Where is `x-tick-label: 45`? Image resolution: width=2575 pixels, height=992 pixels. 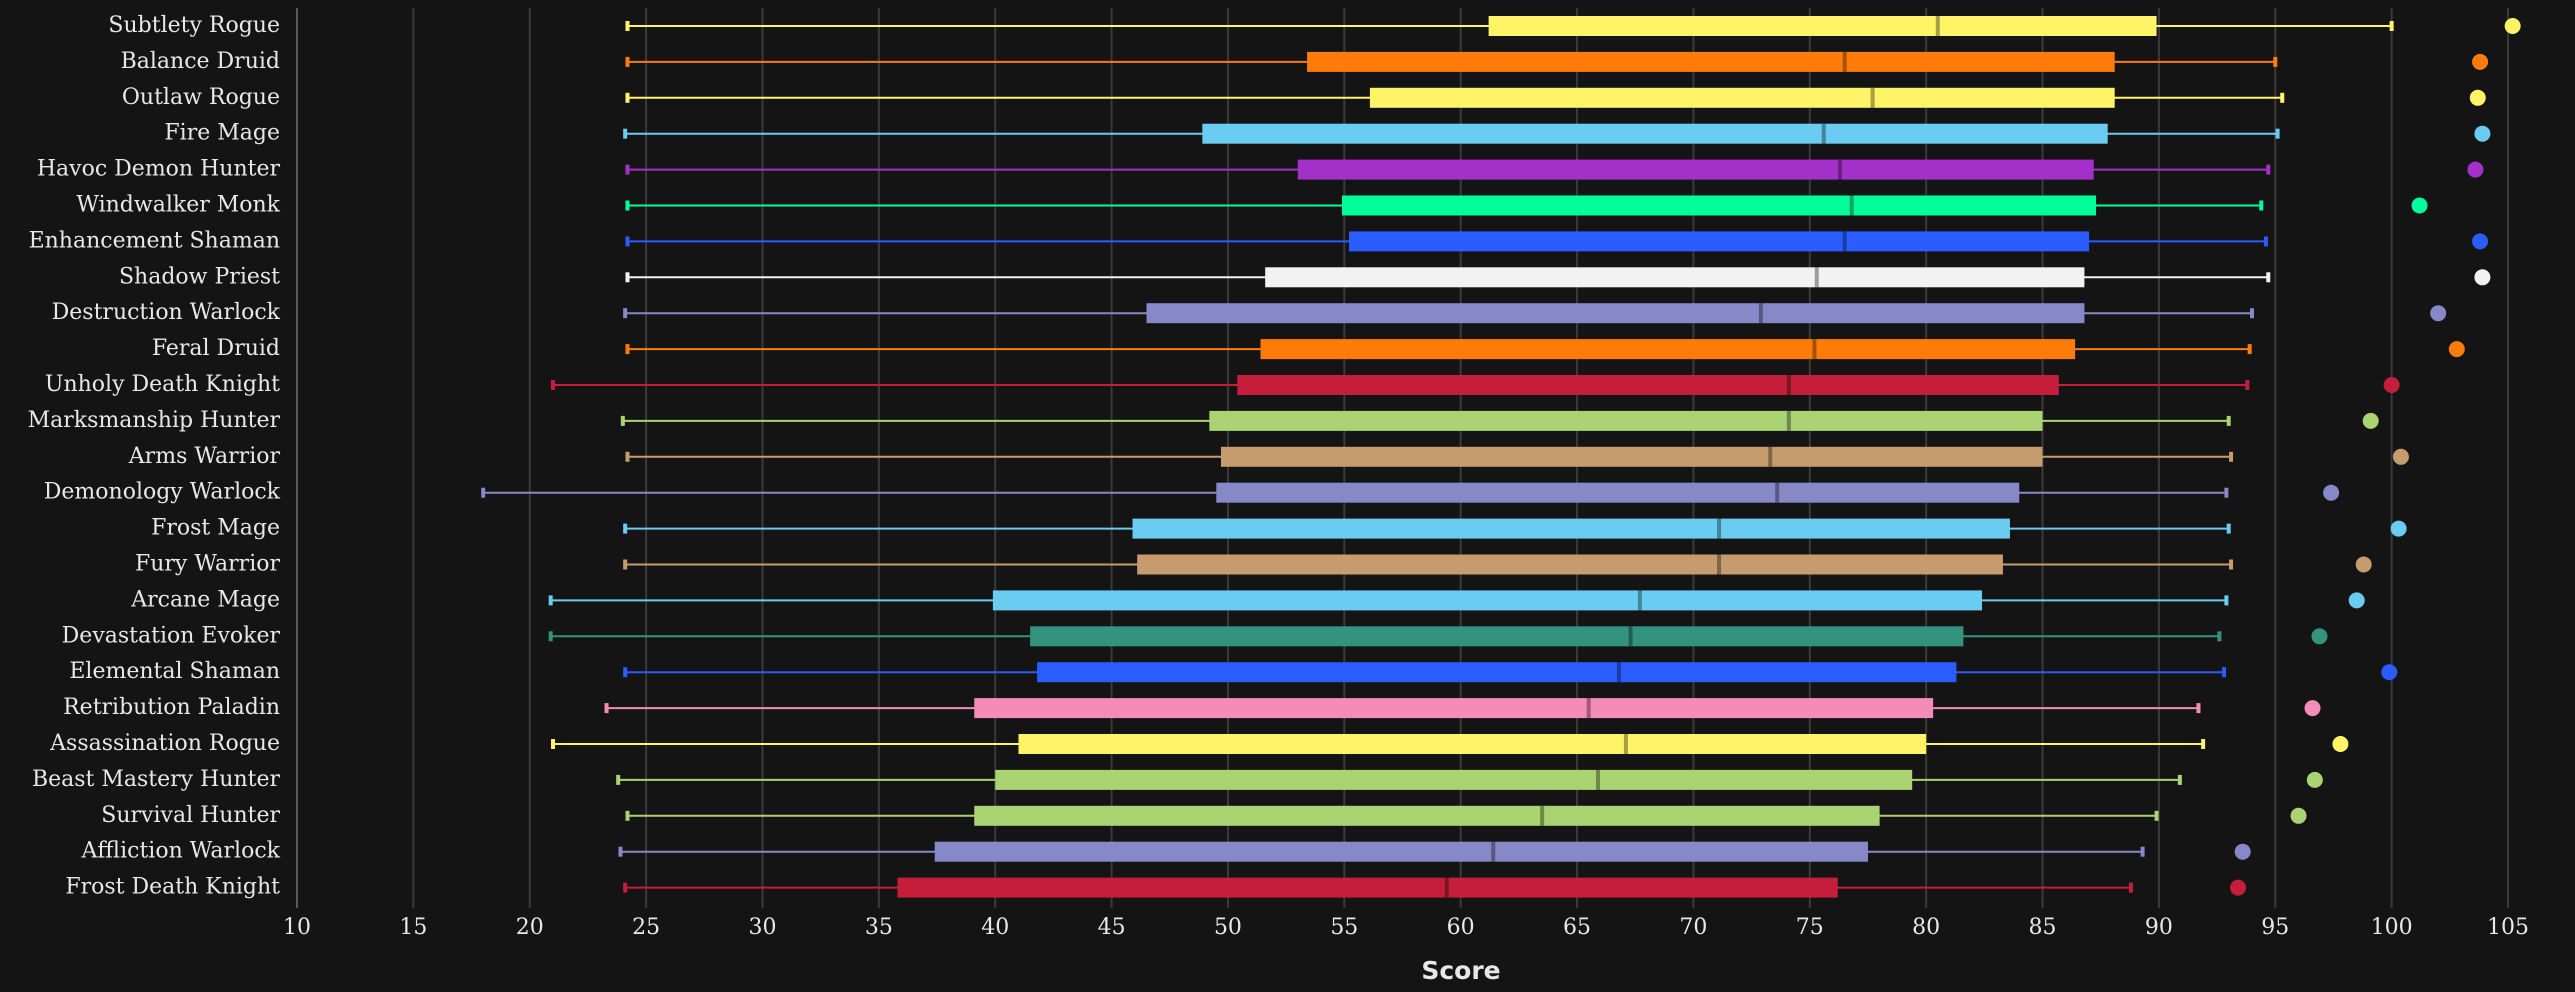 x-tick-label: 45 is located at coordinates (1112, 927).